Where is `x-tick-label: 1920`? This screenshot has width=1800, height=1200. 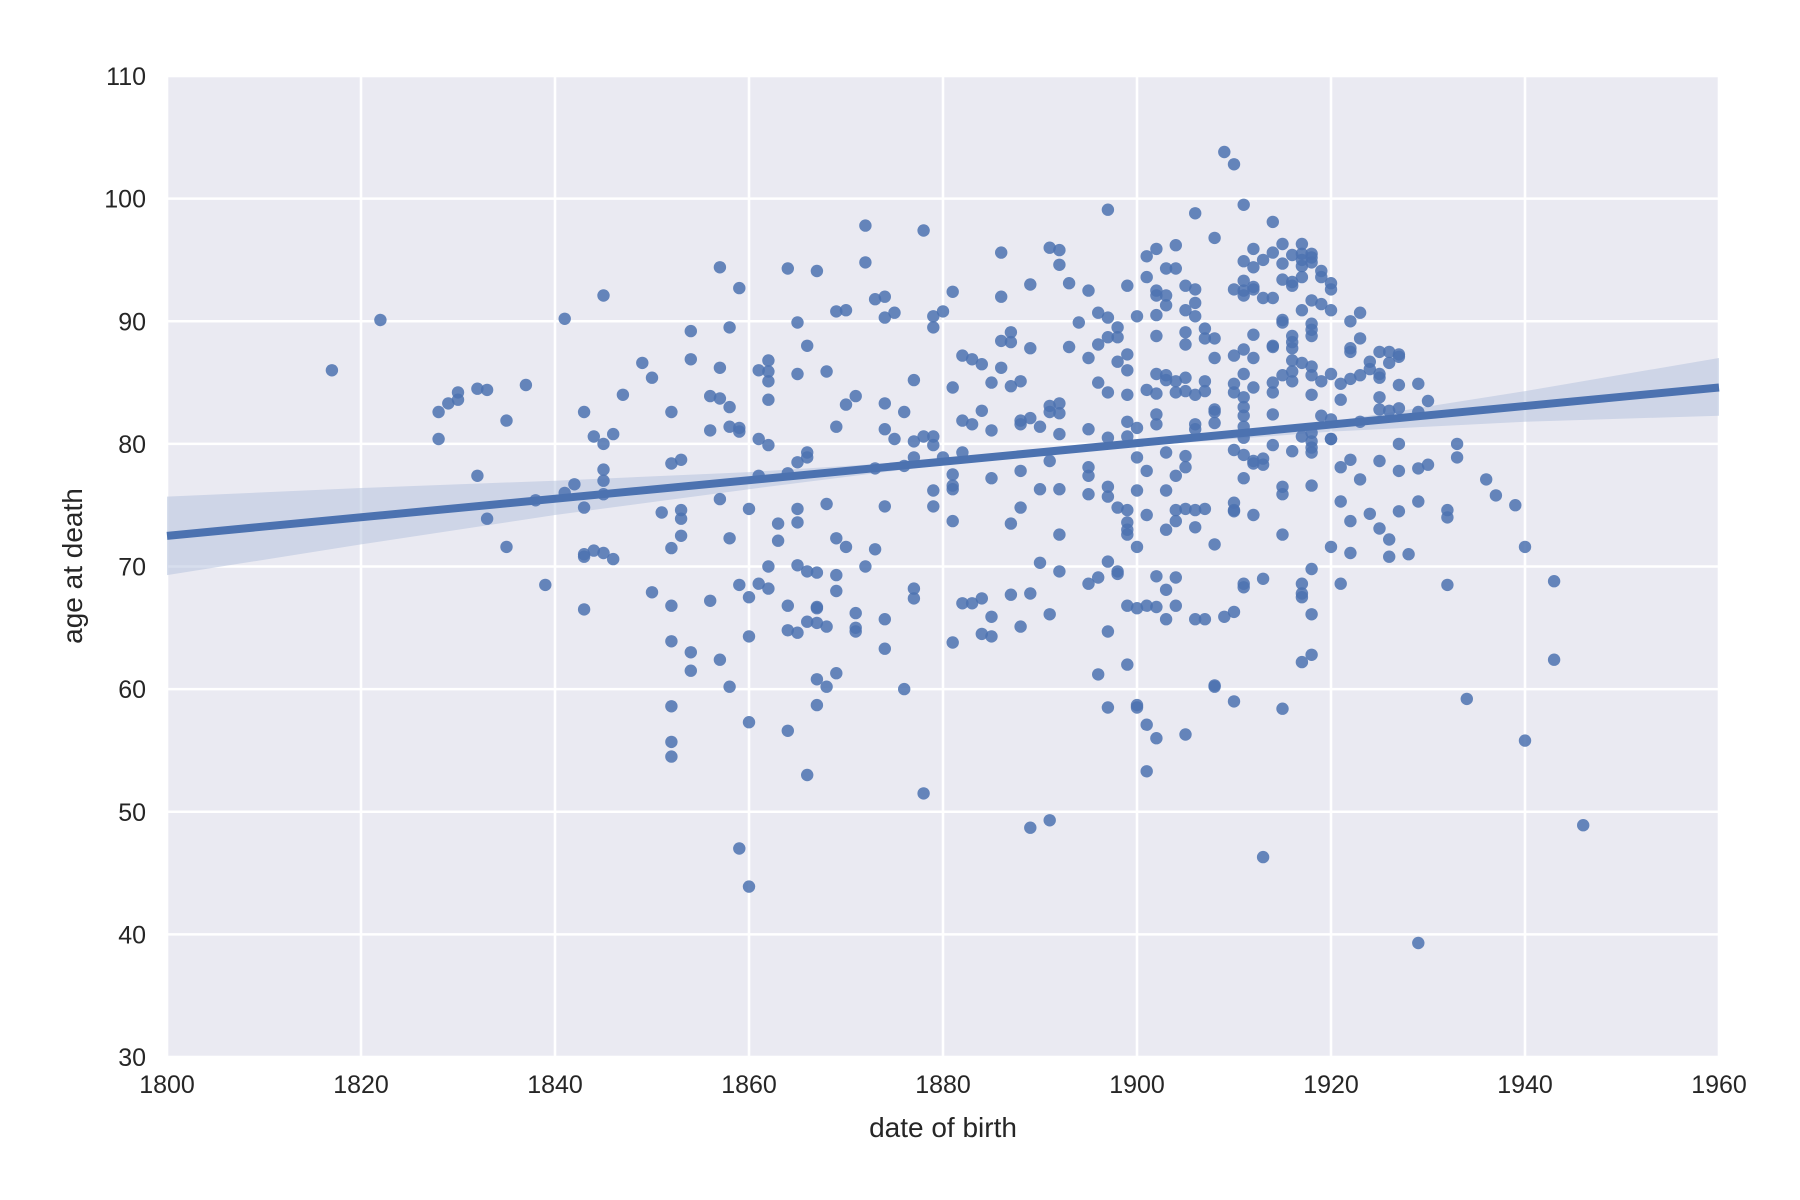 x-tick-label: 1920 is located at coordinates (1331, 1085).